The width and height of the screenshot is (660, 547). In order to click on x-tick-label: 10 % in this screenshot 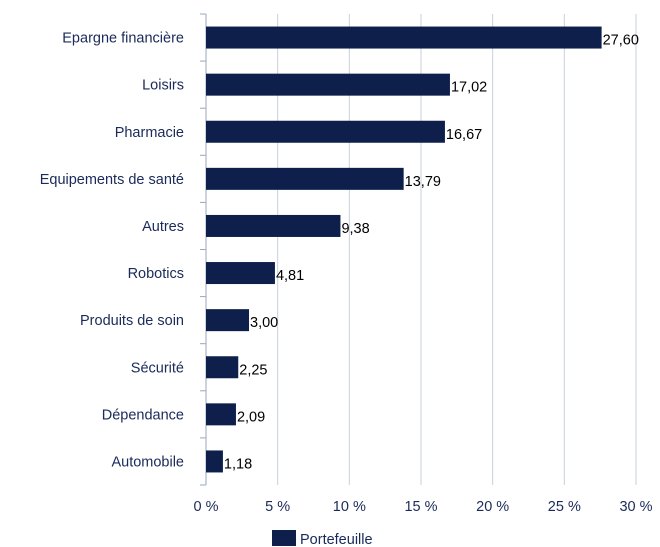, I will do `click(349, 507)`.